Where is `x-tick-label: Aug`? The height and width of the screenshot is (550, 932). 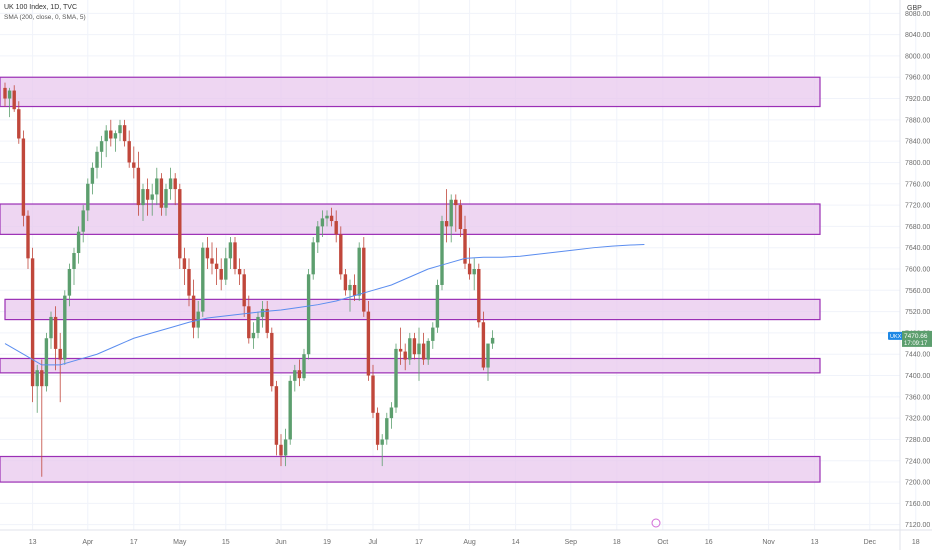
x-tick-label: Aug is located at coordinates (469, 542).